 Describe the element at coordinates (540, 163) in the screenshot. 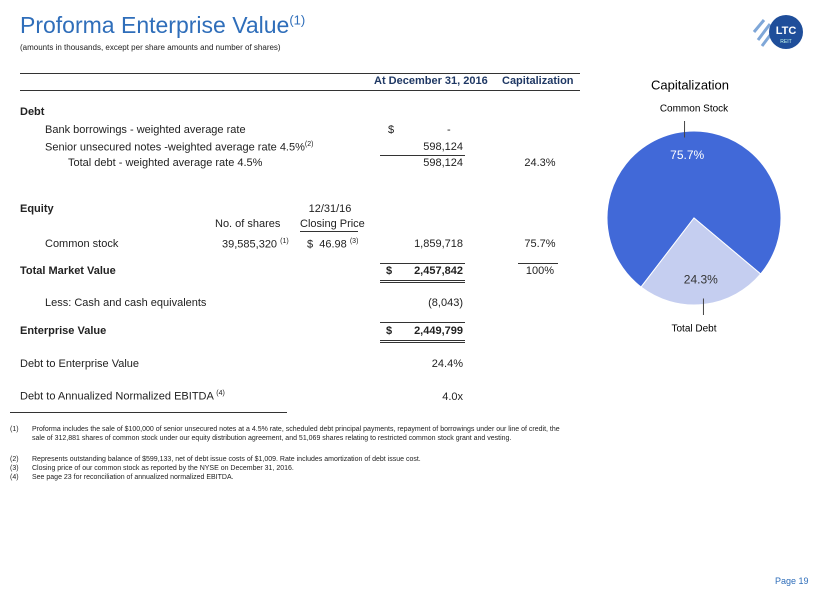

I see `percent: 24.3%` at that location.